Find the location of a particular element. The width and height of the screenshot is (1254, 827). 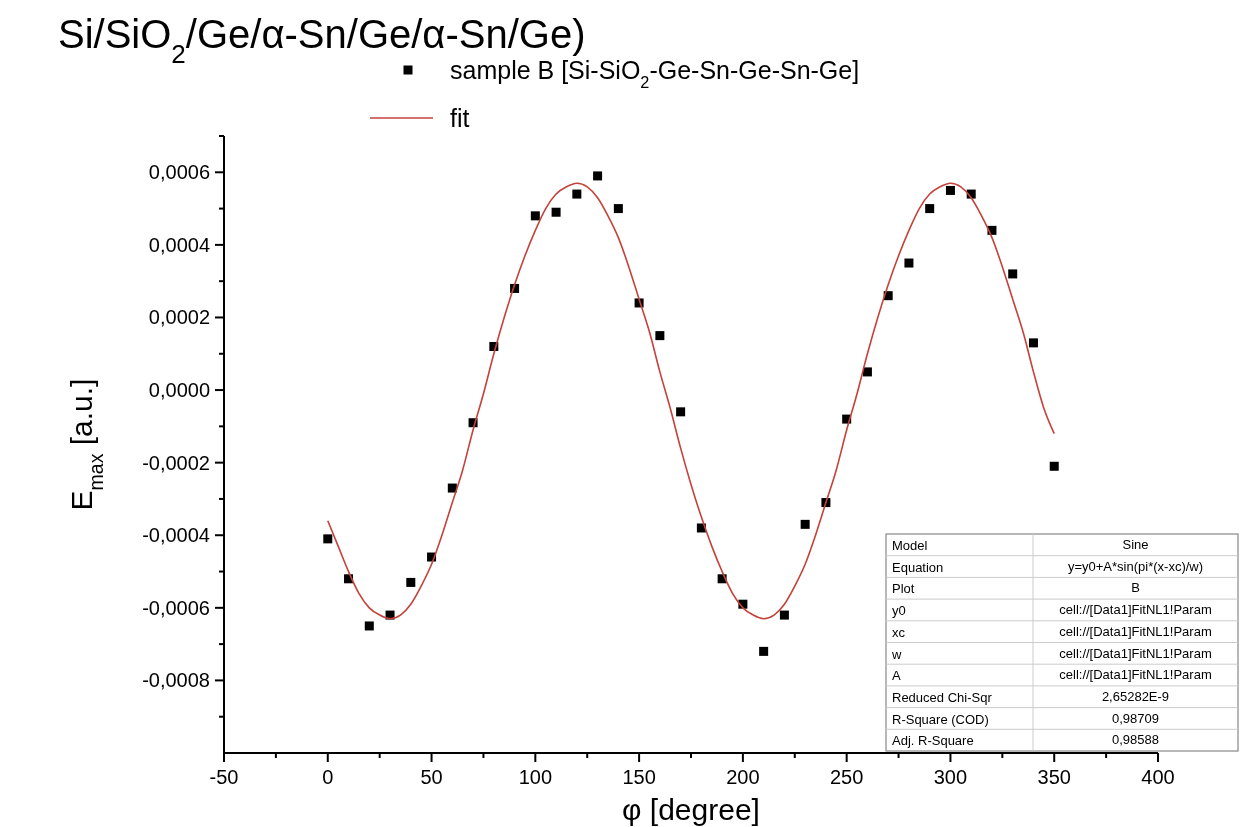

x-tick-label: 200 is located at coordinates (743, 777).